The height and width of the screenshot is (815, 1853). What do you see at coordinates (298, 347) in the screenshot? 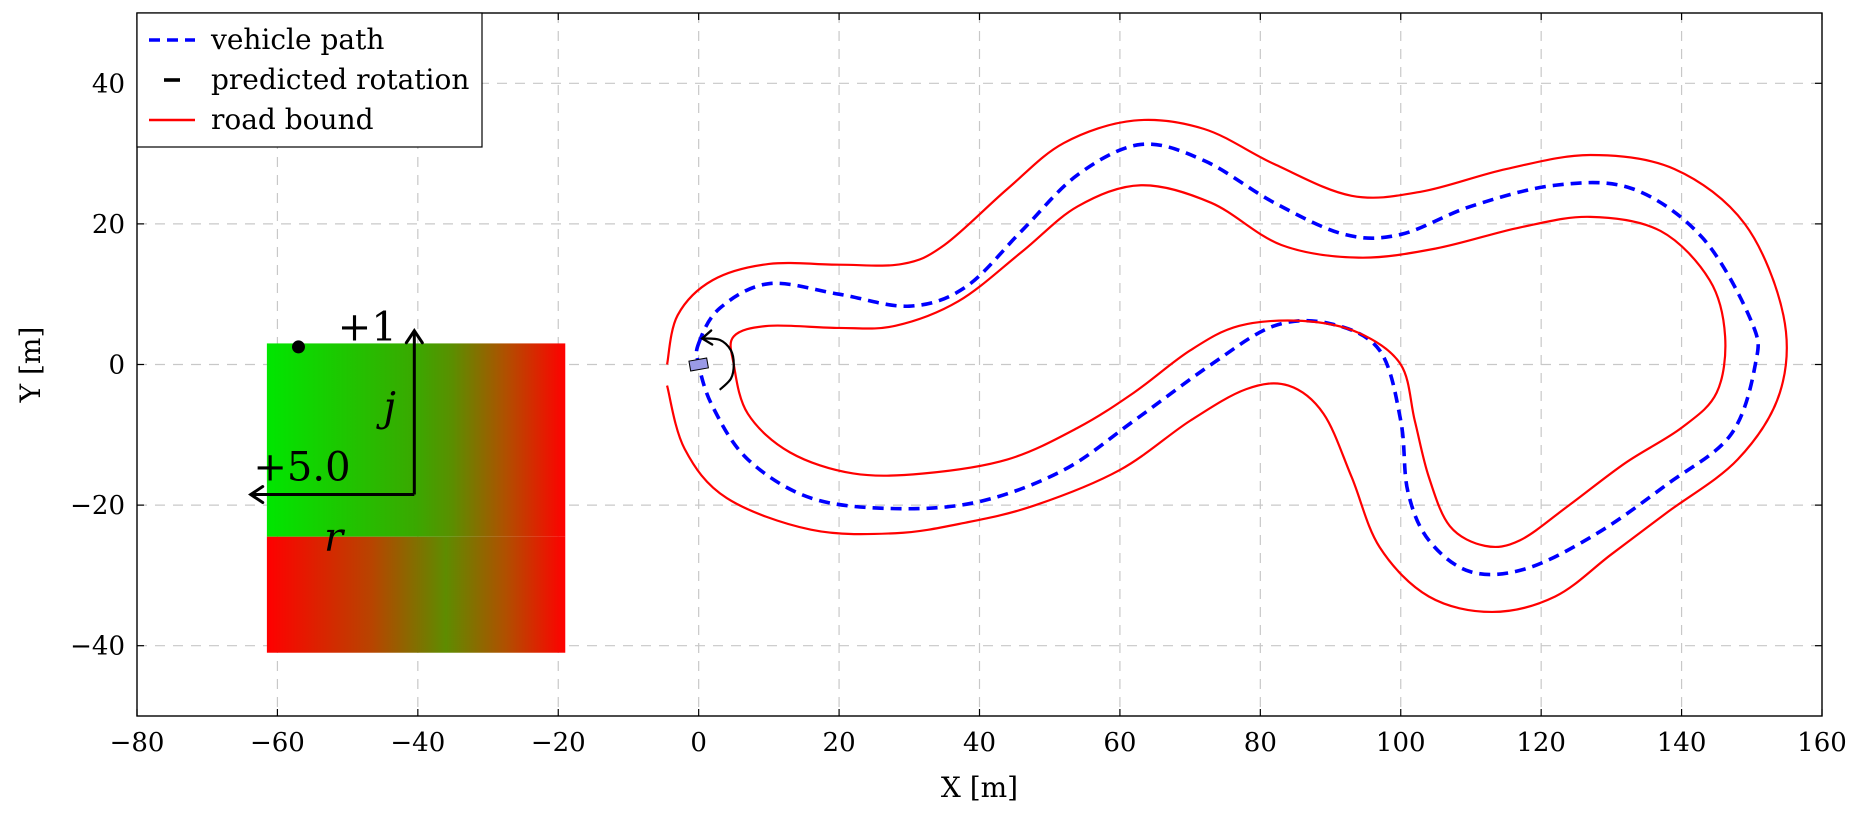
I see `inset-position-dot` at bounding box center [298, 347].